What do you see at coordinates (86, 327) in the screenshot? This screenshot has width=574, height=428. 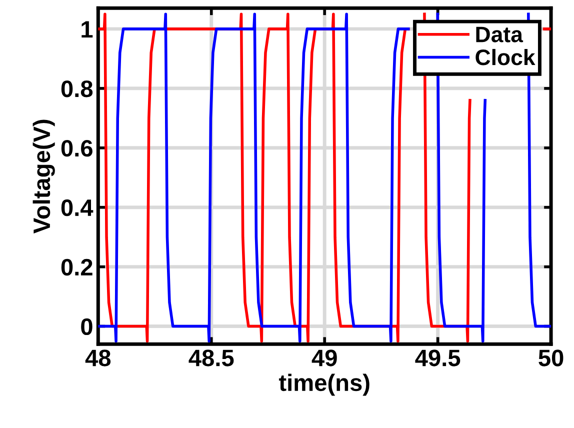 I see `y-tick-label: 0` at bounding box center [86, 327].